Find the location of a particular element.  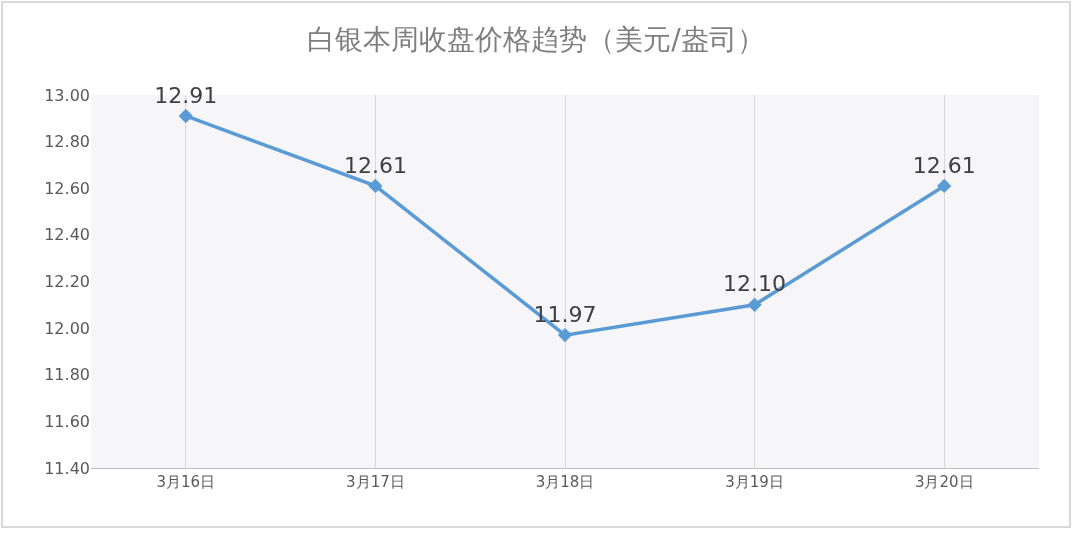

x-tick-label: 3月18日 is located at coordinates (565, 482).